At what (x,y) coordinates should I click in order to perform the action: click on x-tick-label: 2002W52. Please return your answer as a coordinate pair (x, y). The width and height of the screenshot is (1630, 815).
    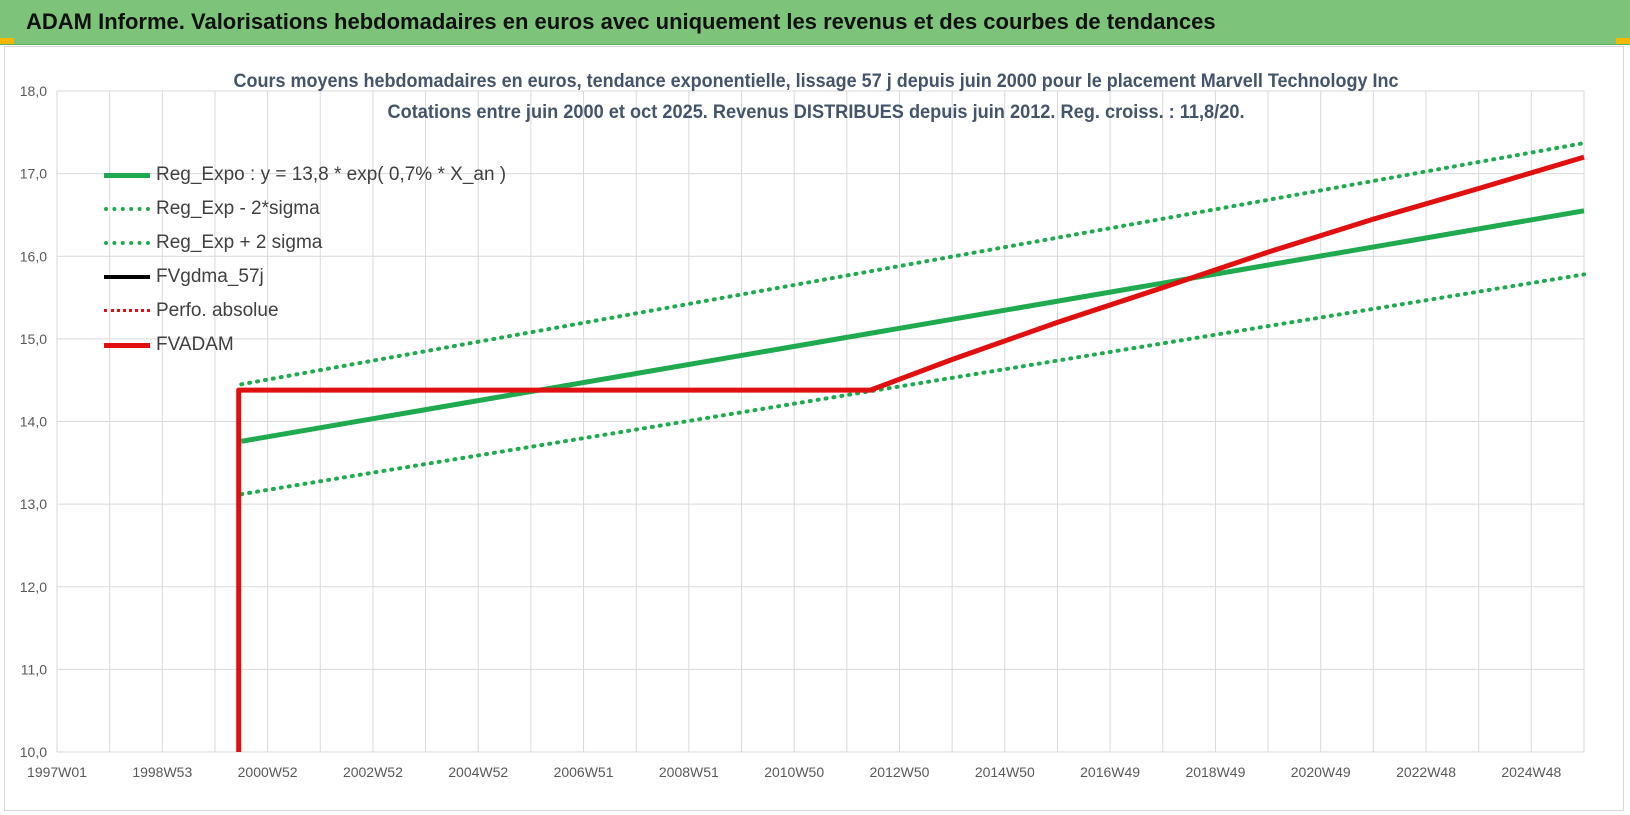
    Looking at the image, I should click on (373, 772).